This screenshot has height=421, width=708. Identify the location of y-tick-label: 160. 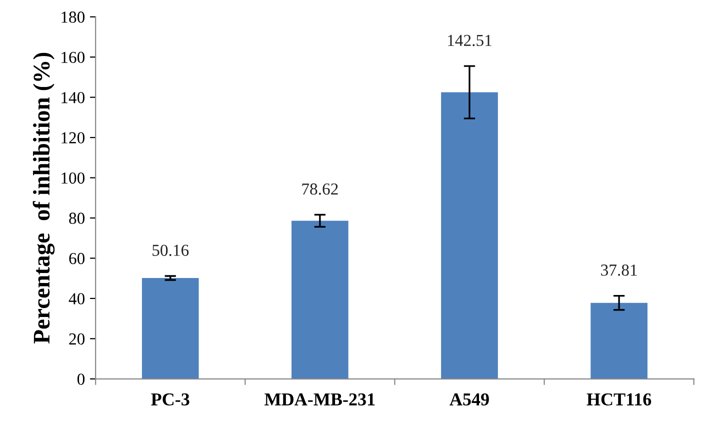
(73, 58).